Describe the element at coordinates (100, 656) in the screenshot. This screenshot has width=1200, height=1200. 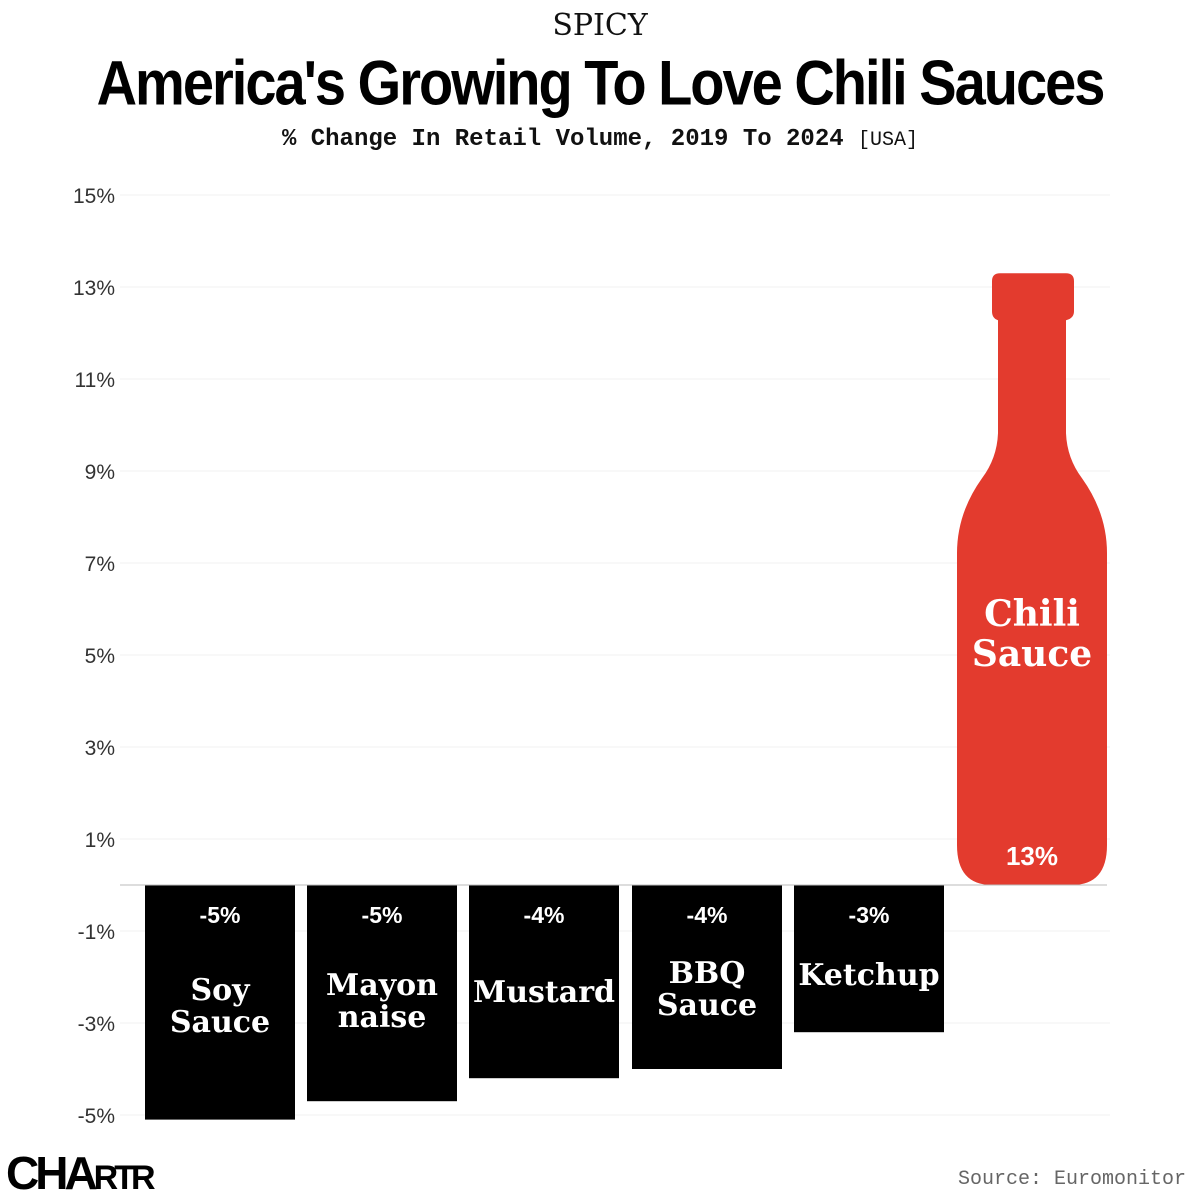
I see `y-tick-label: 5%` at that location.